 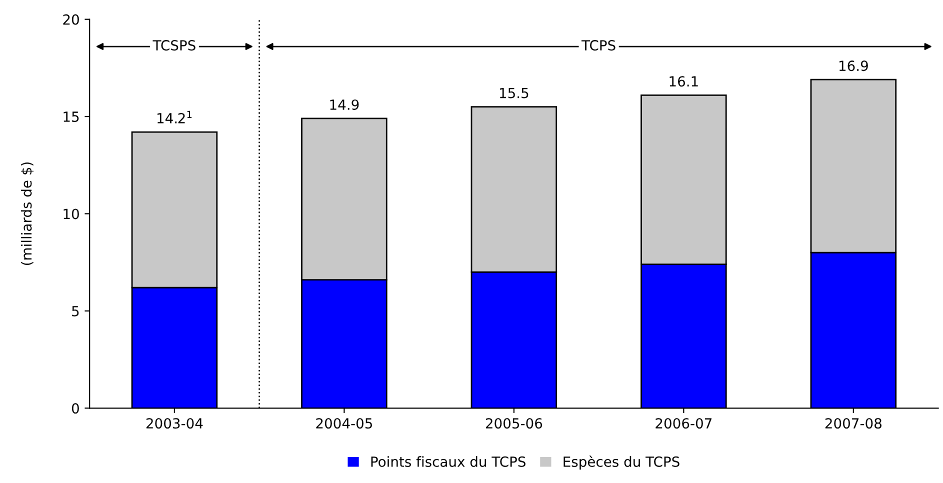 What do you see at coordinates (853, 423) in the screenshot?
I see `x-tick-label: 2007-08` at bounding box center [853, 423].